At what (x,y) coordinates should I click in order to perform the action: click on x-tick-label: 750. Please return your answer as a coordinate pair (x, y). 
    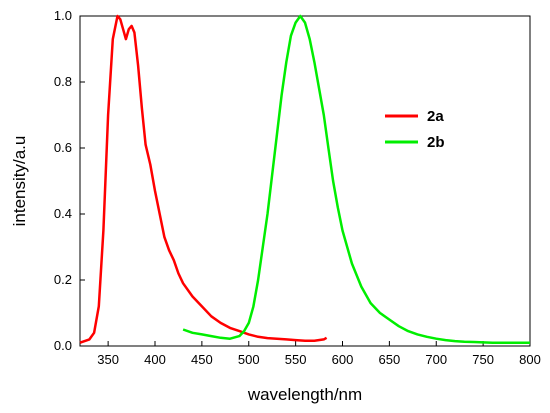
    Looking at the image, I should click on (483, 359).